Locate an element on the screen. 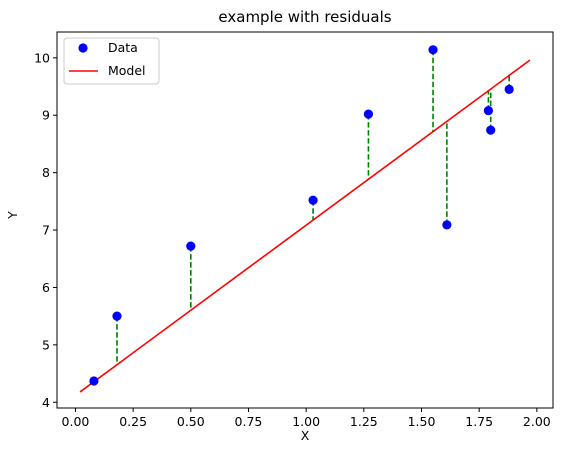 The width and height of the screenshot is (563, 453). x-tick-label: 1.75 is located at coordinates (479, 421).